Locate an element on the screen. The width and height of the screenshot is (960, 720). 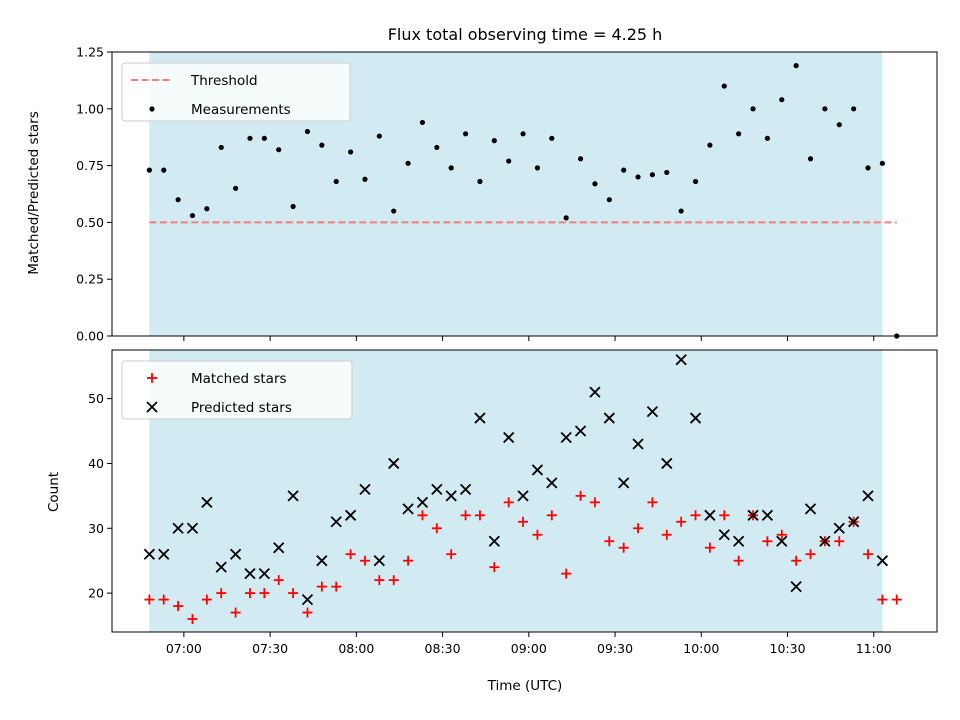
y-tick-label: 1.00 is located at coordinates (90, 108).